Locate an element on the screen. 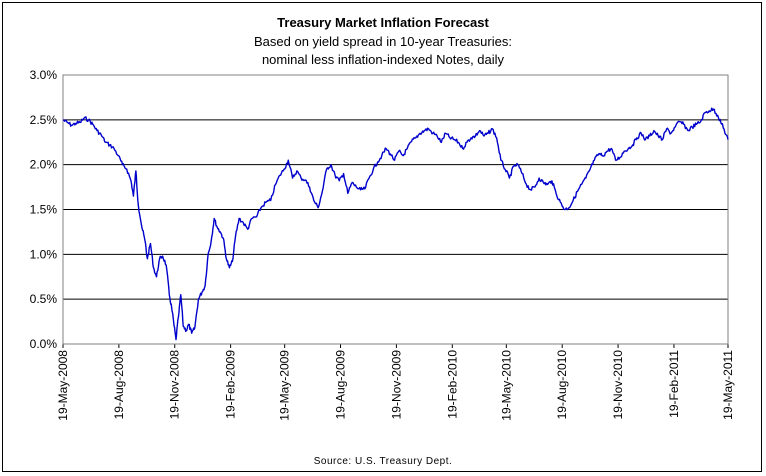 This screenshot has width=766, height=476. source-note: Source: U.S. Treasury Dept. is located at coordinates (383, 461).